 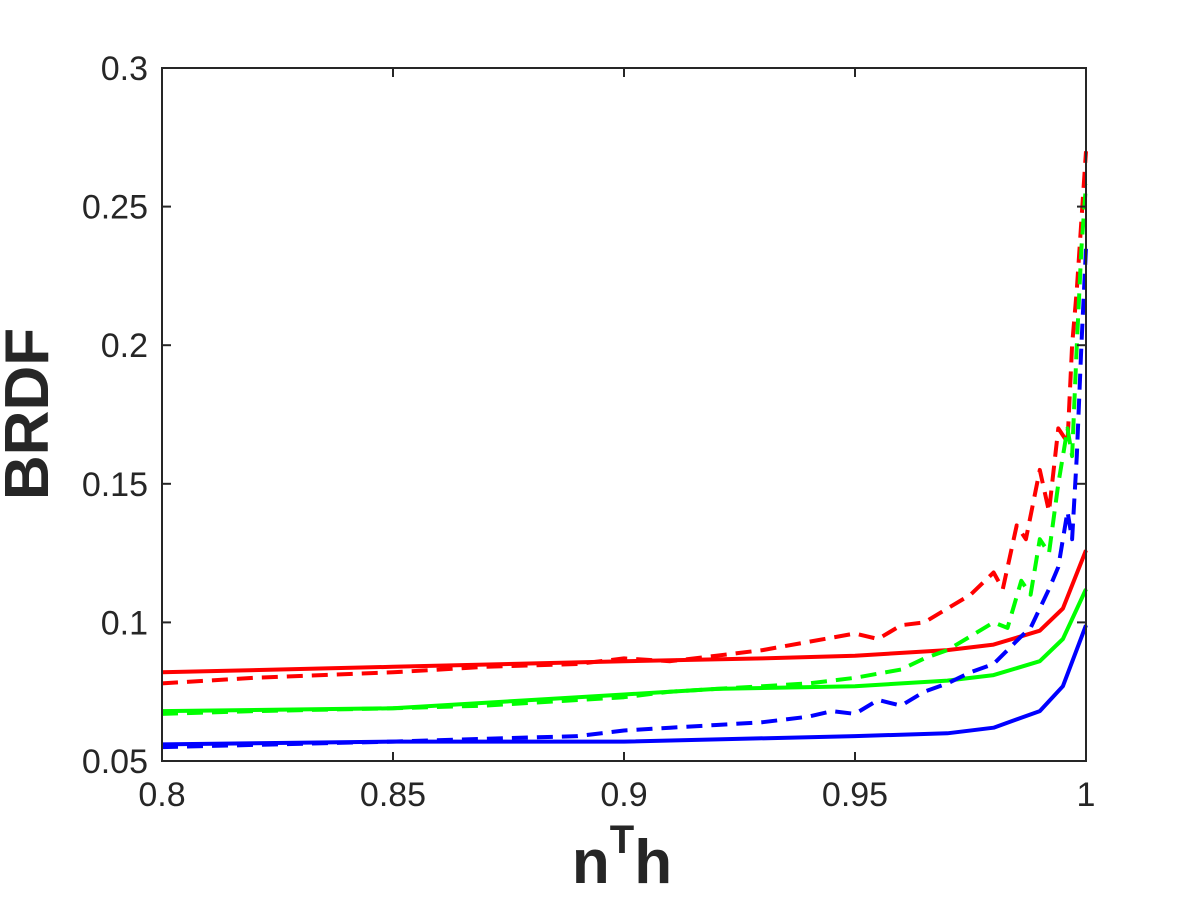 What do you see at coordinates (115, 485) in the screenshot?
I see `y-tick-label: 0.15` at bounding box center [115, 485].